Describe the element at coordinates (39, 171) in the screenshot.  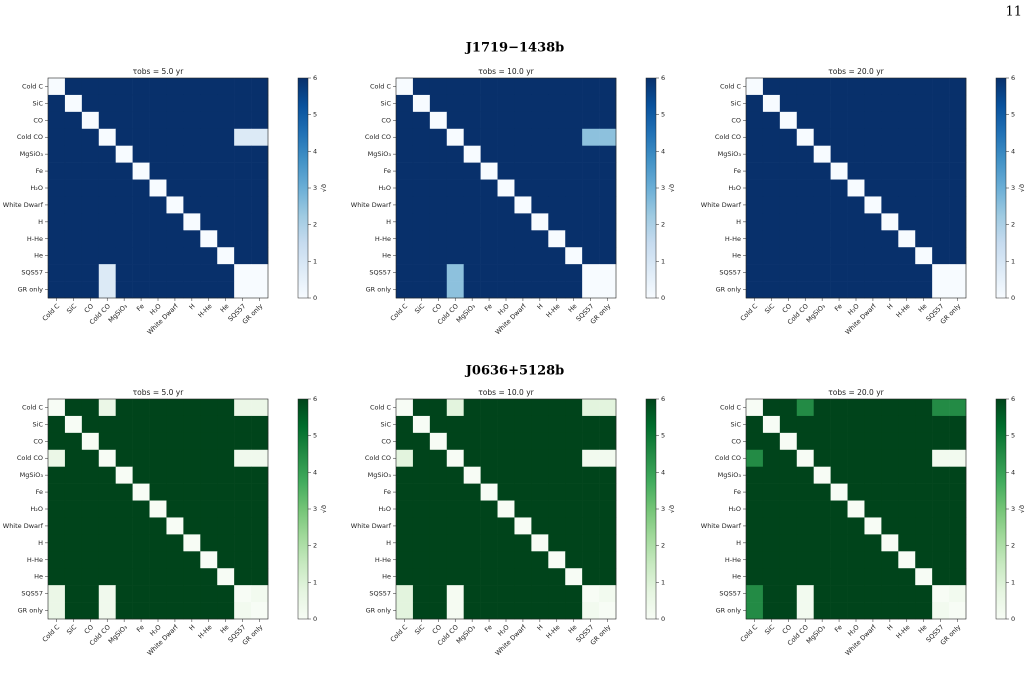
I see `y-tick-label: Fe` at that location.